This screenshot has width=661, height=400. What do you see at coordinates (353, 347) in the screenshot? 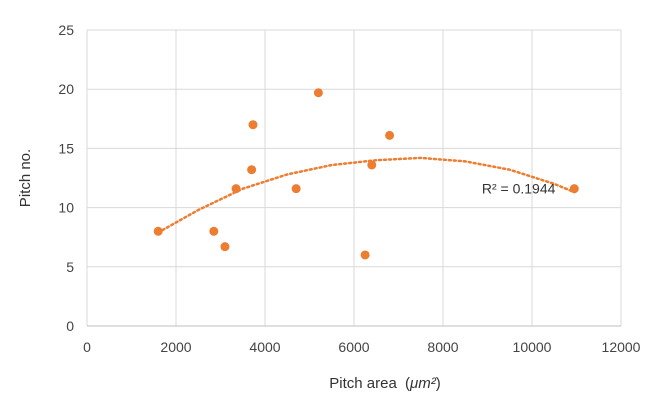
I see `x-tick-label: 6000` at bounding box center [353, 347].